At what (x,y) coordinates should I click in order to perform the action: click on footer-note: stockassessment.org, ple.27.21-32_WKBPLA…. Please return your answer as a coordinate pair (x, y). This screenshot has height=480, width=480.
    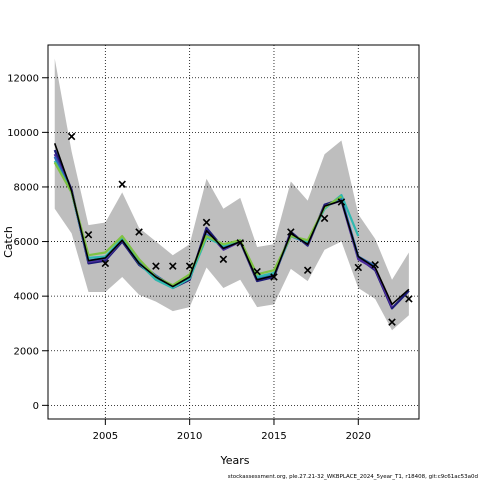
    Looking at the image, I should click on (353, 477).